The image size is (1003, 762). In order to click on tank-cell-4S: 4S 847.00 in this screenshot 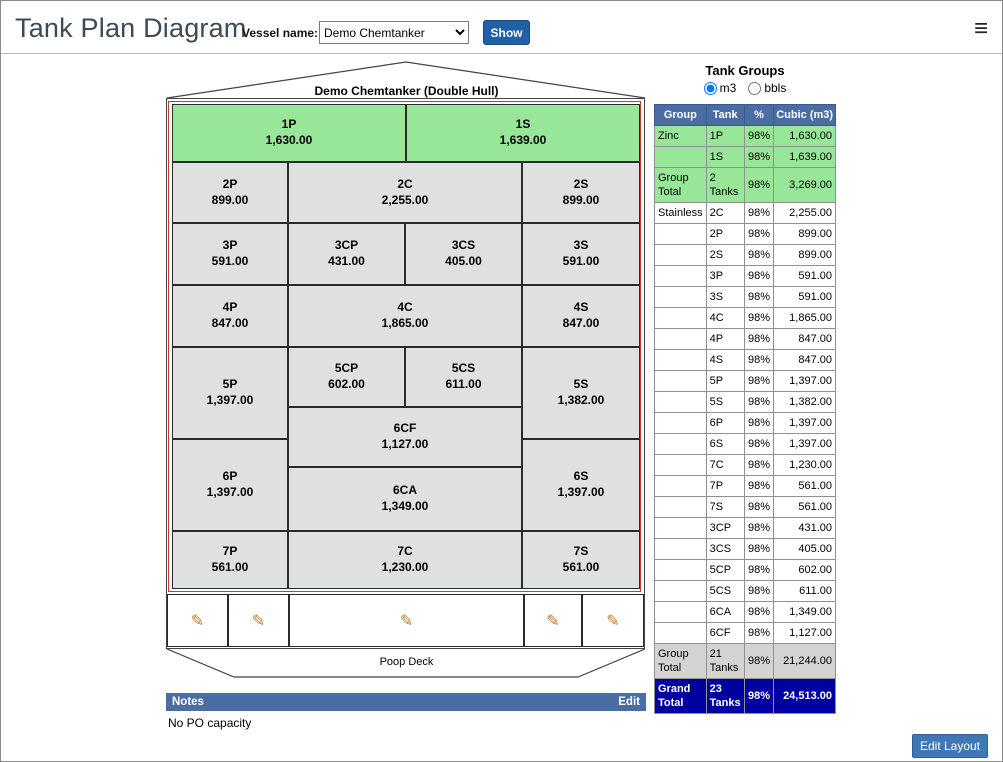, I will do `click(581, 316)`.